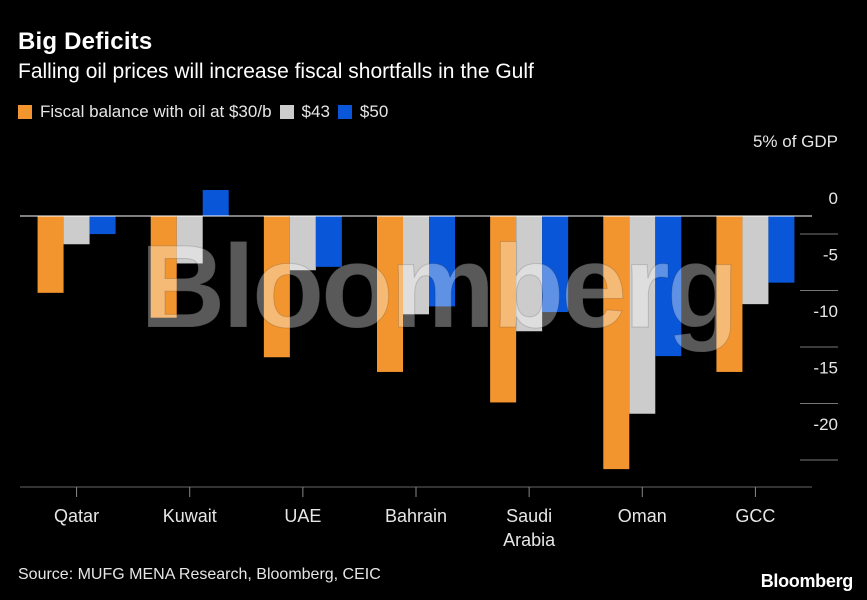 The width and height of the screenshot is (867, 600). What do you see at coordinates (830, 255) in the screenshot?
I see `y-tick-label: -5` at bounding box center [830, 255].